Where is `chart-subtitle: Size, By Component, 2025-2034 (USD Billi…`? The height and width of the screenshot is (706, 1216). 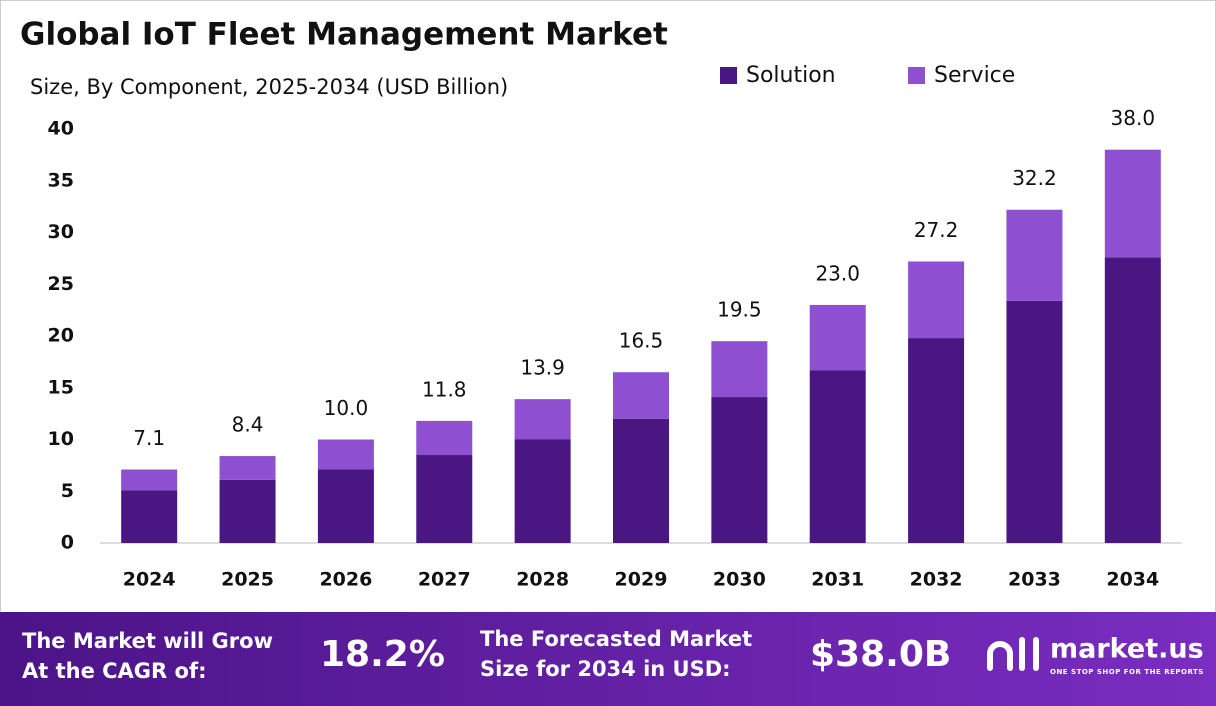
chart-subtitle: Size, By Component, 2025-2034 (USD Billi… is located at coordinates (269, 87).